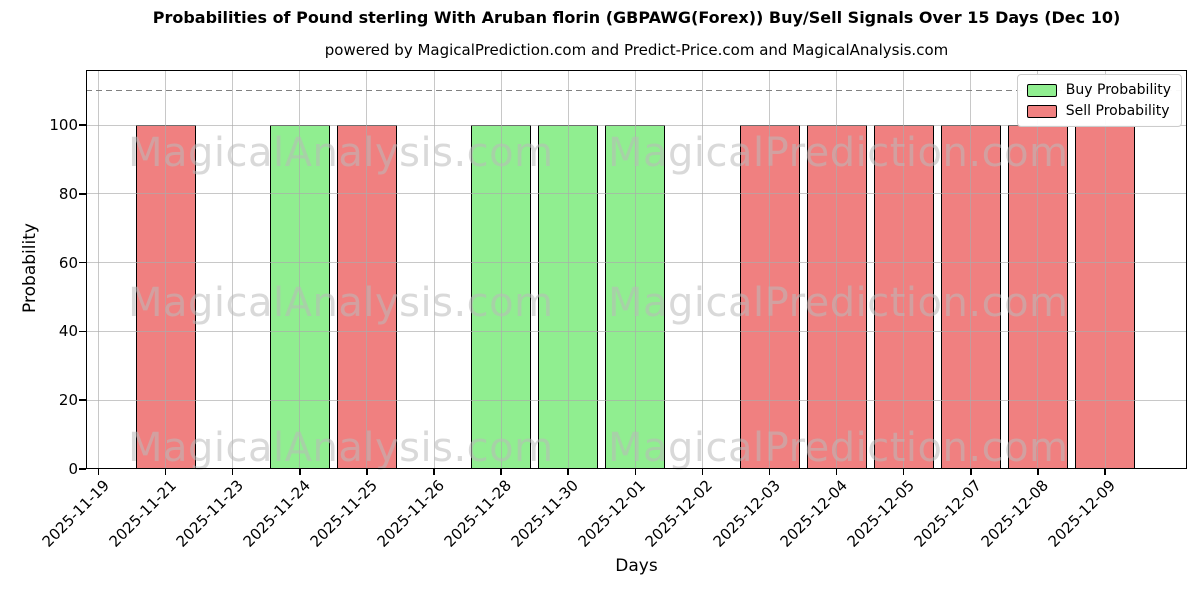 The image size is (1200, 600). What do you see at coordinates (636, 566) in the screenshot?
I see `x-axis-label: Days` at bounding box center [636, 566].